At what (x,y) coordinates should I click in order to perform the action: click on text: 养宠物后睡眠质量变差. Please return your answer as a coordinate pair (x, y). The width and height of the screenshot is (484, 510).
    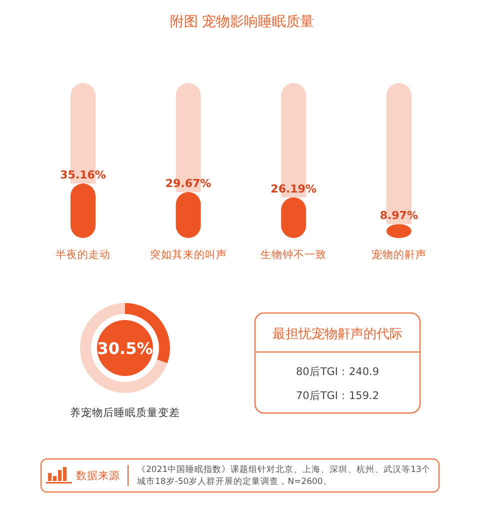
    Looking at the image, I should click on (125, 412).